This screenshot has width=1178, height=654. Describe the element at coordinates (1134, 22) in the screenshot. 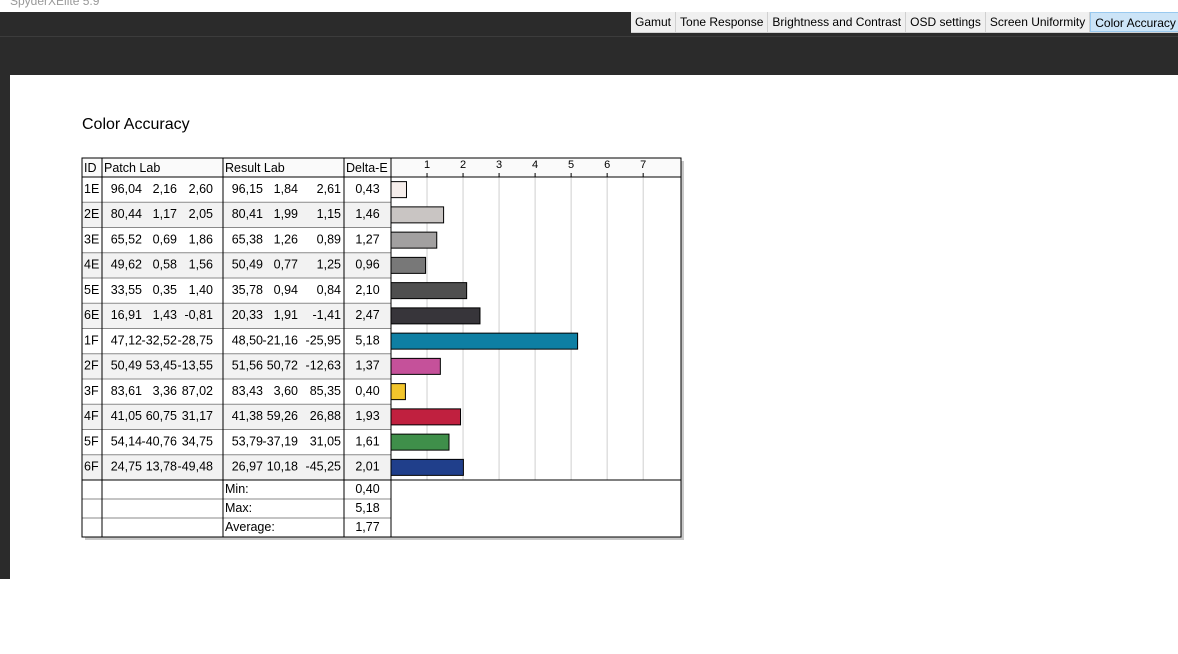

I see `tab: Color Accuracy` at that location.